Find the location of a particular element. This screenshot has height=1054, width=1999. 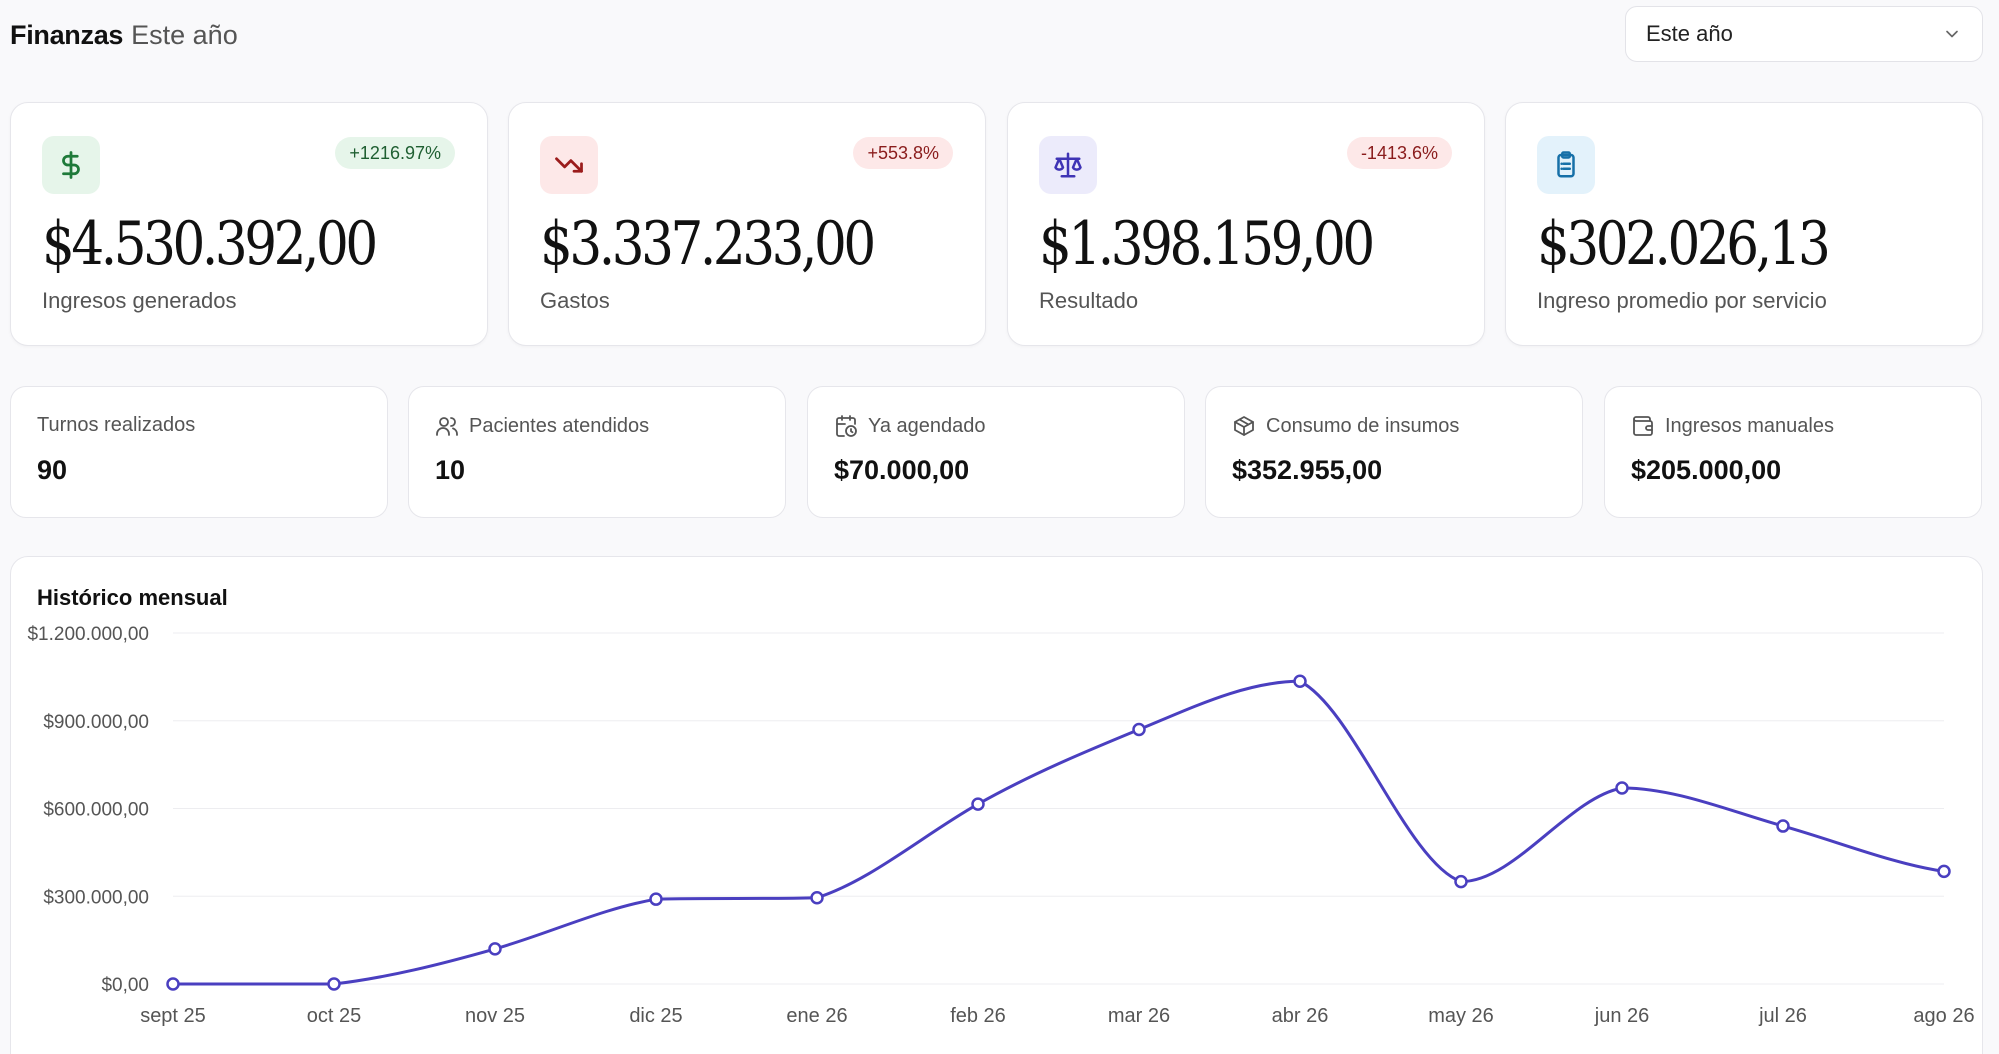

stat-label-text: Ya agendado is located at coordinates (927, 425).